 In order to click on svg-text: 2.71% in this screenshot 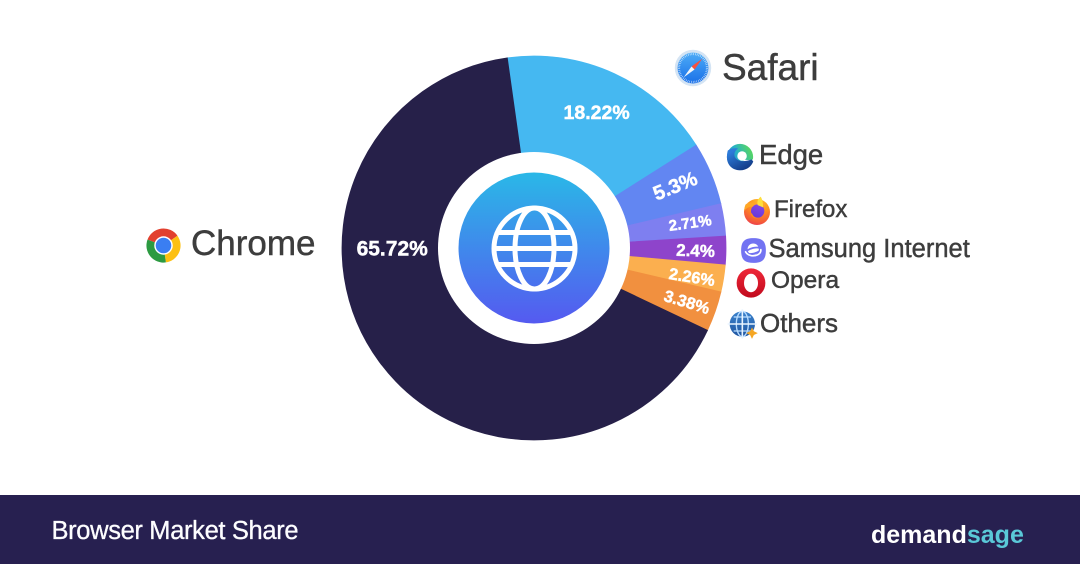, I will do `click(691, 223)`.